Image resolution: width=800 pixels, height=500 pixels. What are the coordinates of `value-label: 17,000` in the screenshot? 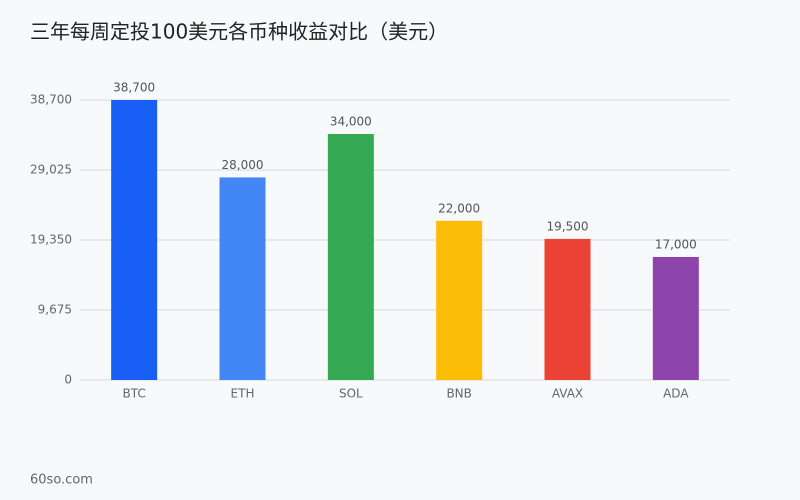 It's located at (676, 245).